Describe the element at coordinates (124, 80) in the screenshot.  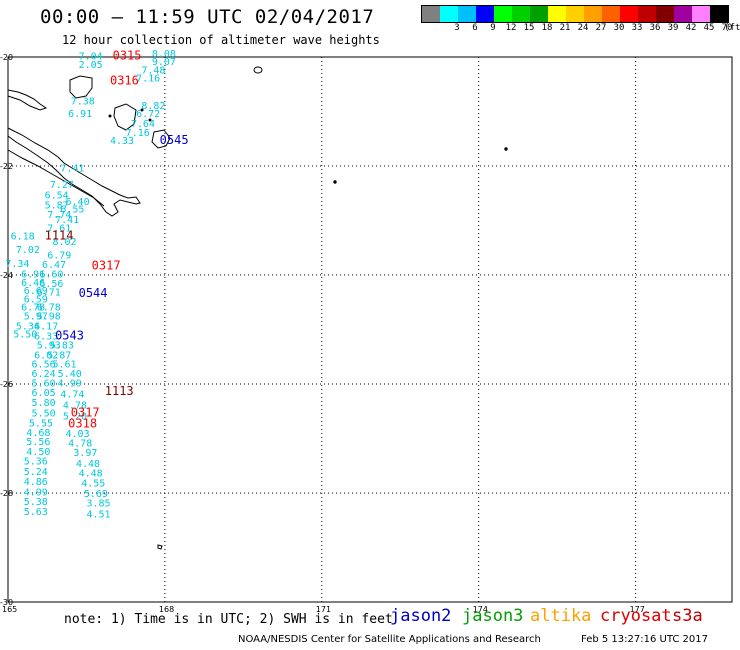
I see `pass-time-label: 0316` at that location.